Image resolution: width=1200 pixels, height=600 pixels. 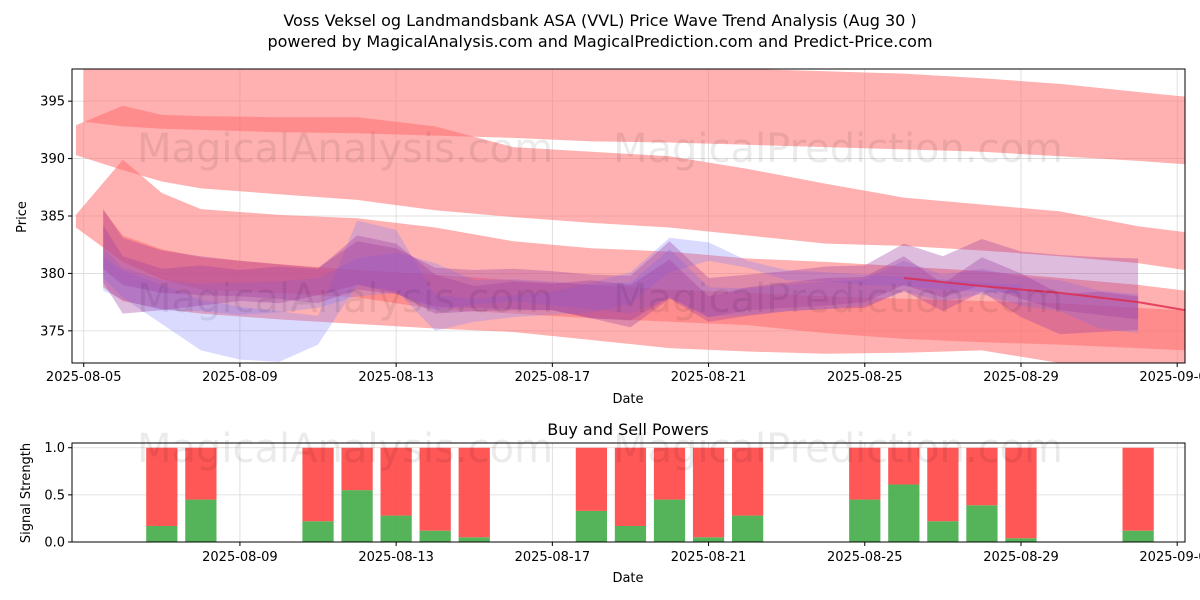 What do you see at coordinates (1044, 294) in the screenshot?
I see `trend-line` at bounding box center [1044, 294].